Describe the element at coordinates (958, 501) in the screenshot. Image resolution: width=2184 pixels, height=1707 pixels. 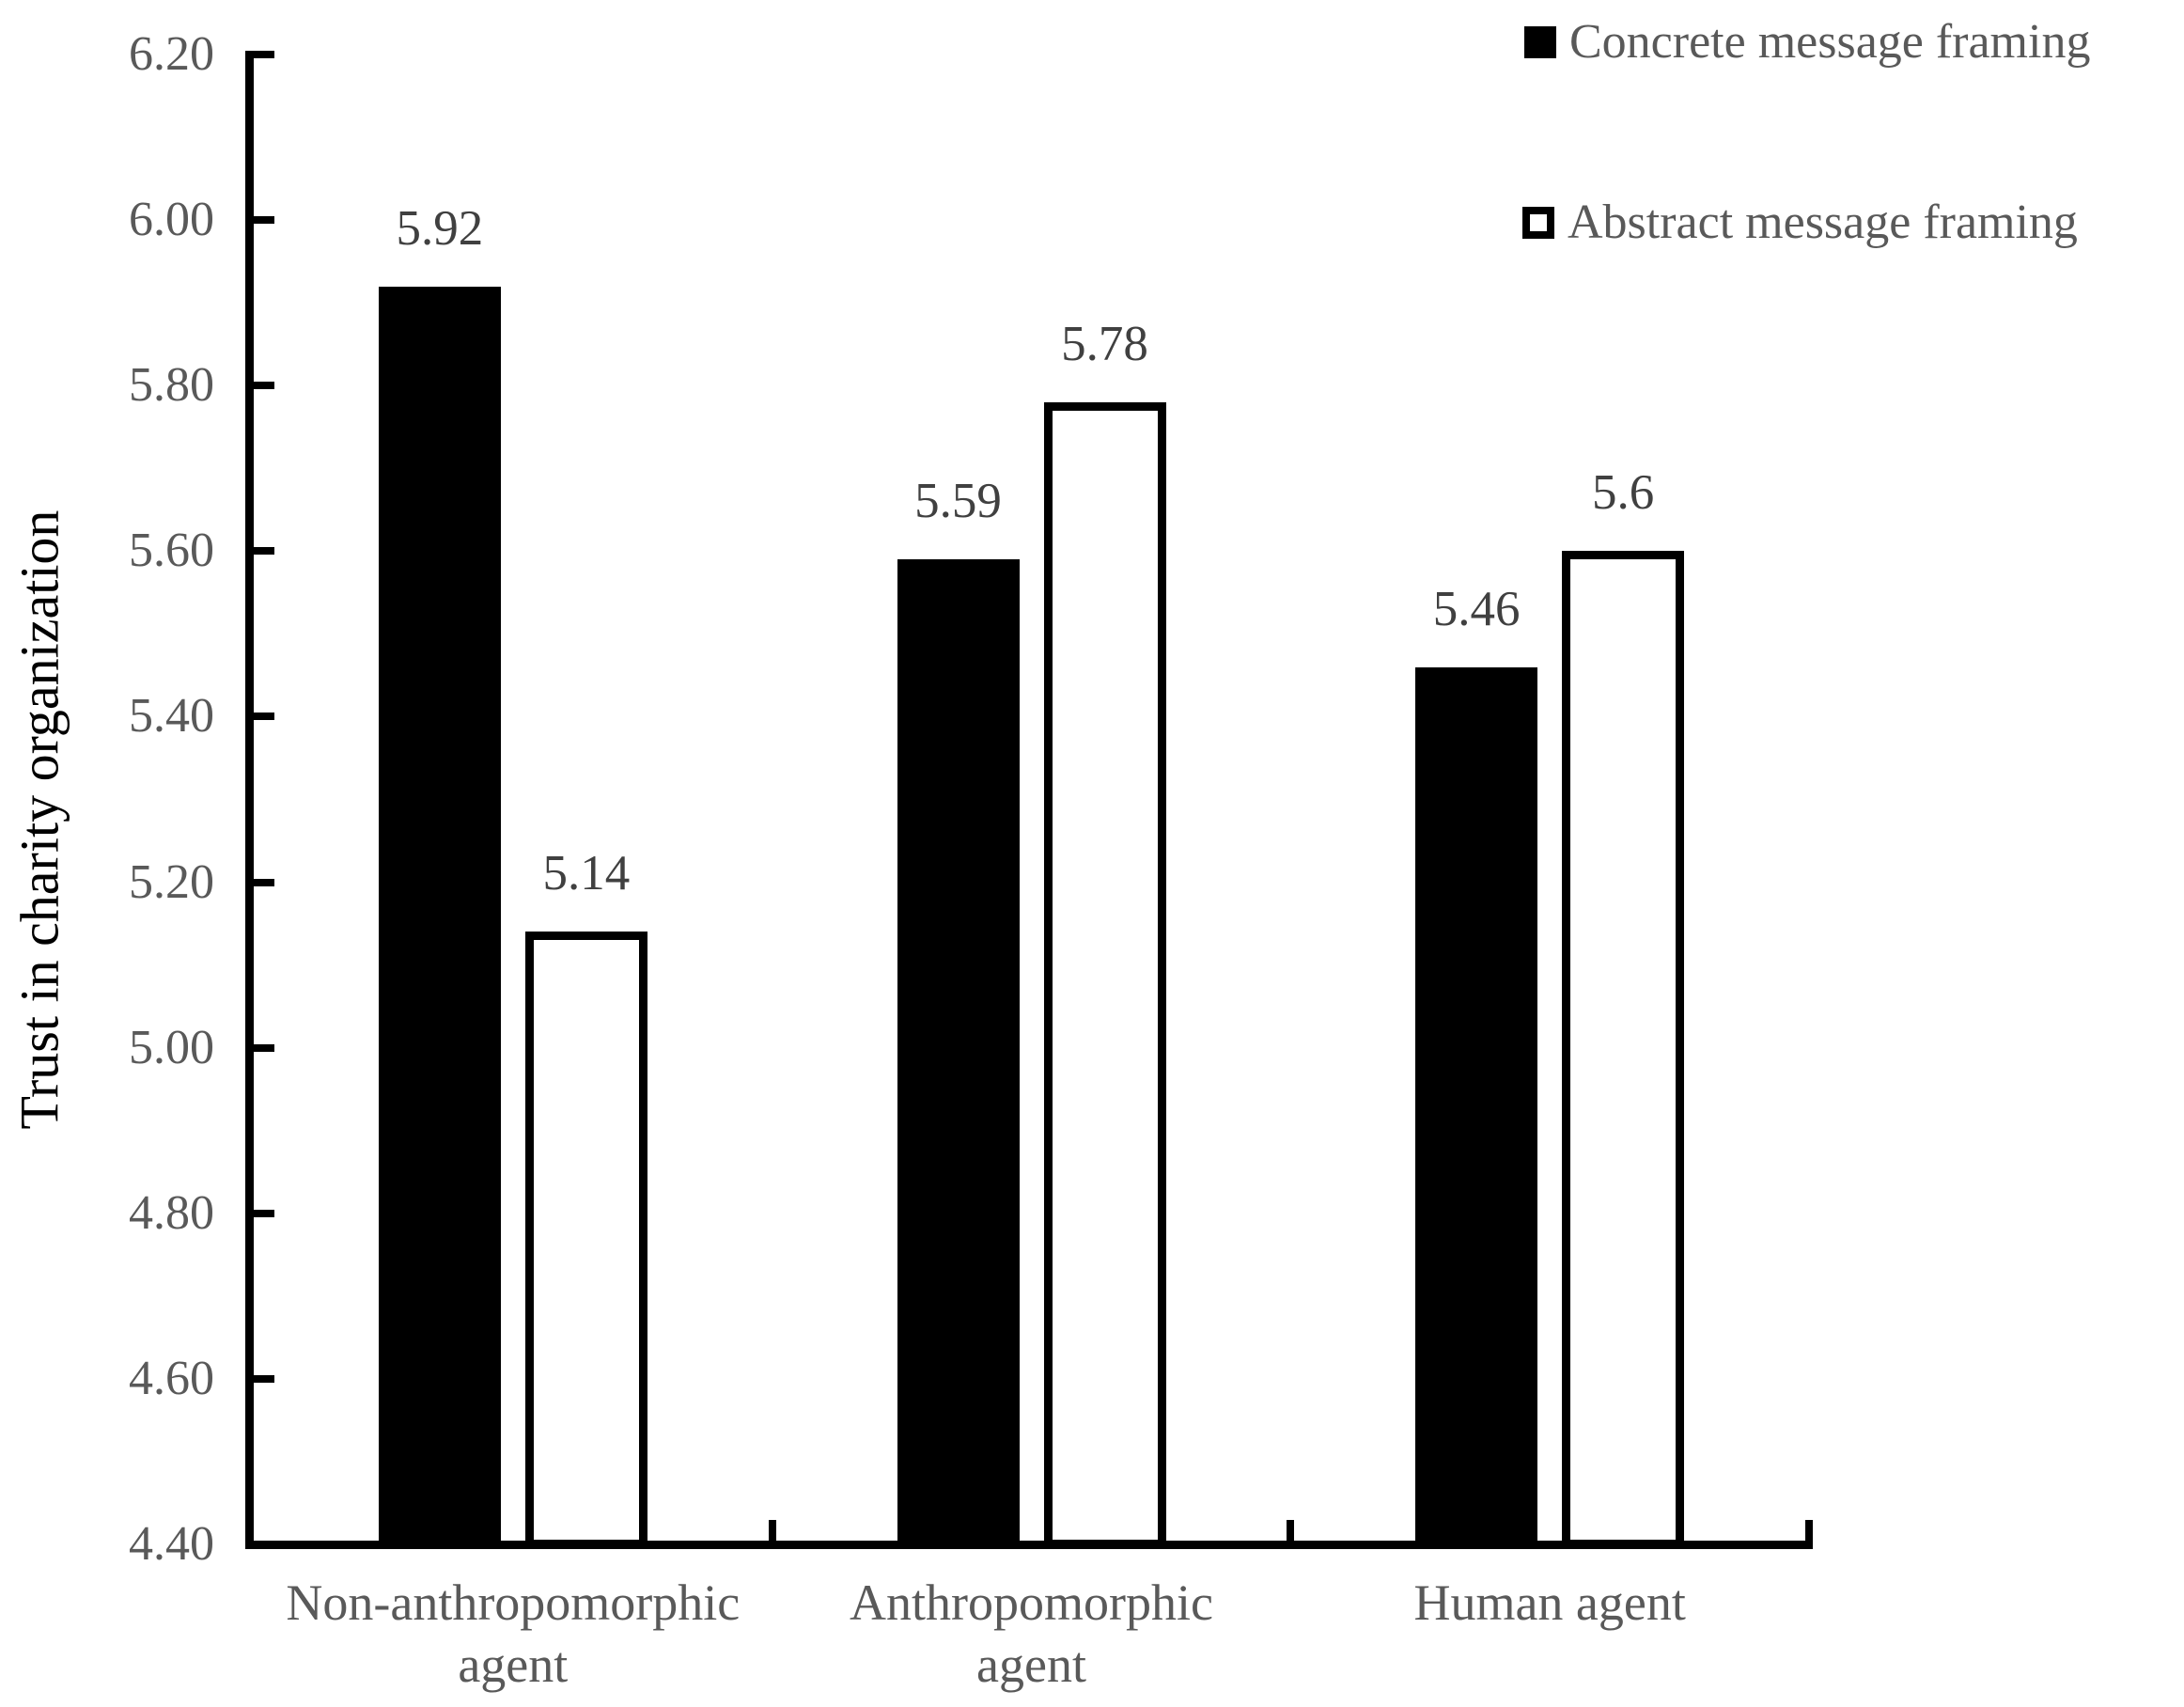
I see `data-label-concrete-1: 5.59` at that location.